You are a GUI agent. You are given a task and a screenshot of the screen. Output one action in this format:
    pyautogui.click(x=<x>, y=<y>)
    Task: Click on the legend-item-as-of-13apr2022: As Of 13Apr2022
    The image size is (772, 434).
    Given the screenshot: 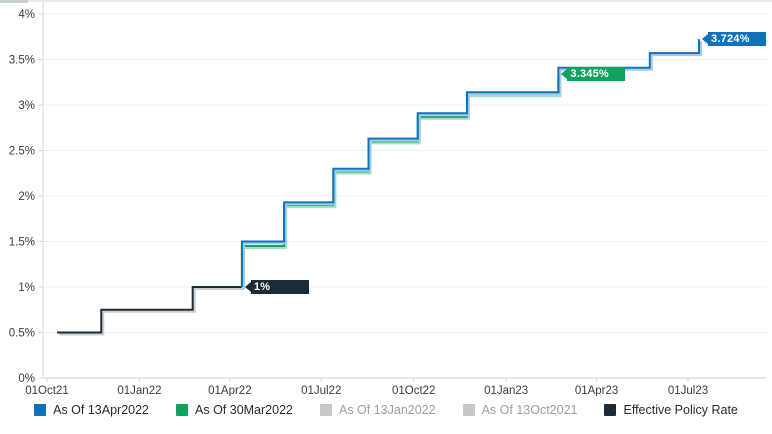 What is the action you would take?
    pyautogui.click(x=91, y=410)
    